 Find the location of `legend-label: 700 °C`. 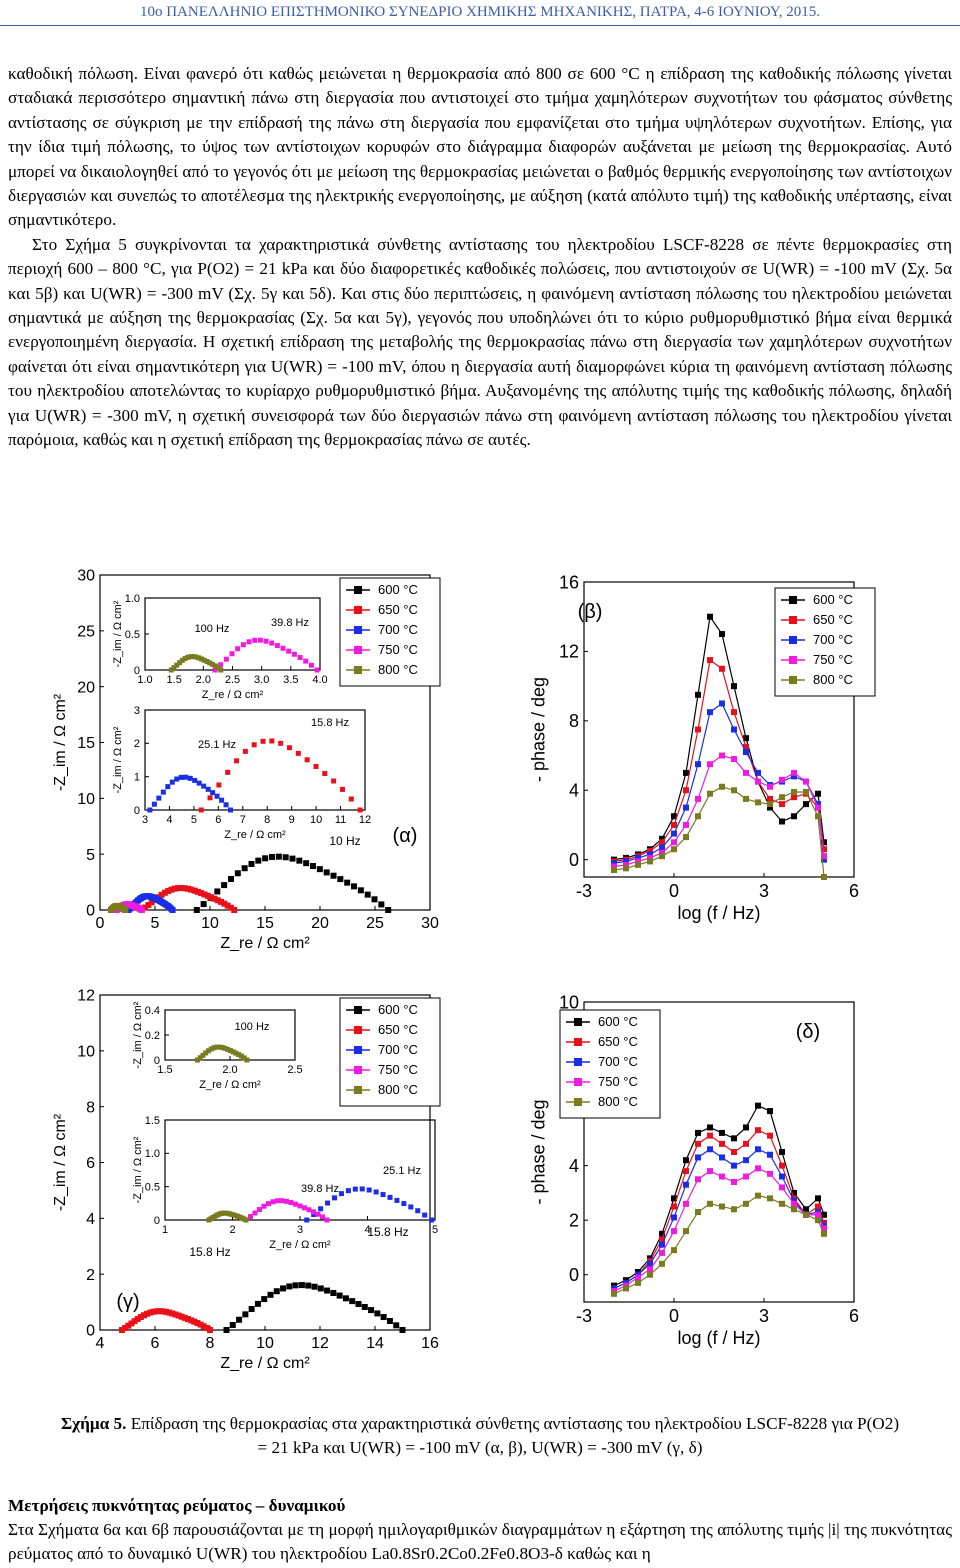

legend-label: 700 °C is located at coordinates (618, 1061).